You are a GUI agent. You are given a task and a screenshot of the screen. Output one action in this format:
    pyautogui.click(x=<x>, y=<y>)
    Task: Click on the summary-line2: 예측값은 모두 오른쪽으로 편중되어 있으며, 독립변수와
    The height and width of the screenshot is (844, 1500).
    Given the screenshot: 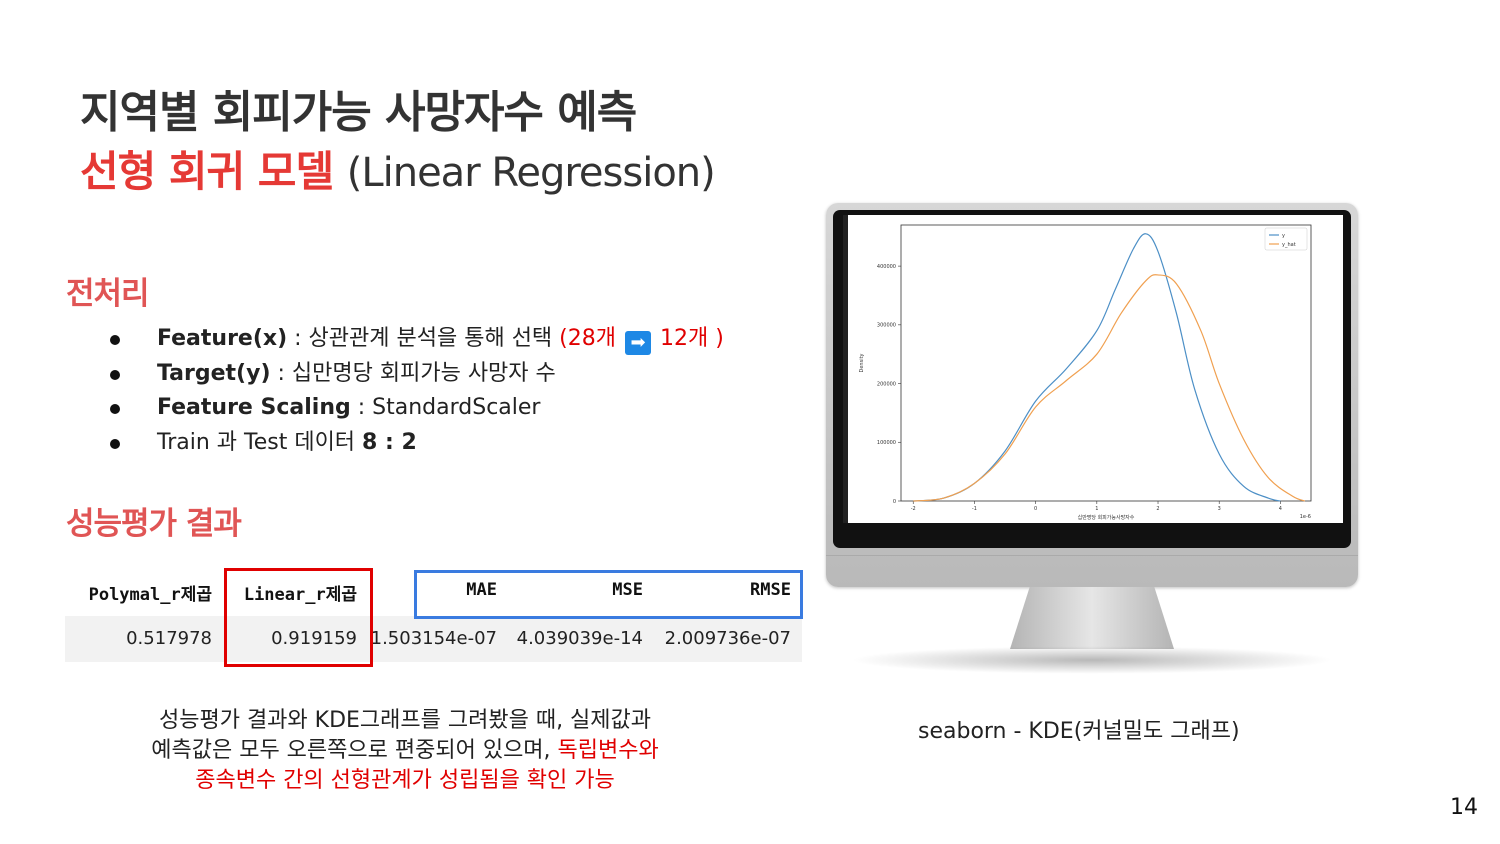 What is the action you would take?
    pyautogui.click(x=405, y=751)
    